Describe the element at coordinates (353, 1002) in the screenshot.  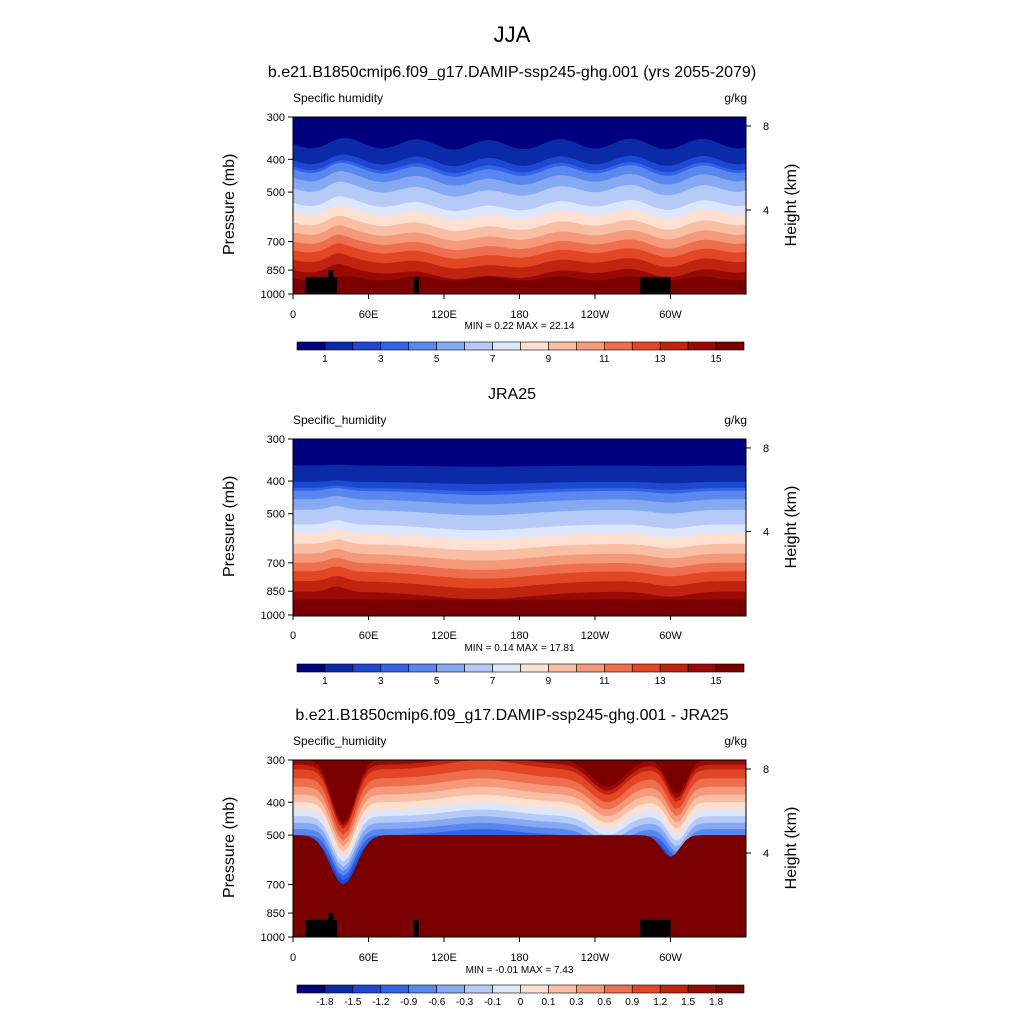
I see `panel-3-colorbar-label: -1.5` at that location.